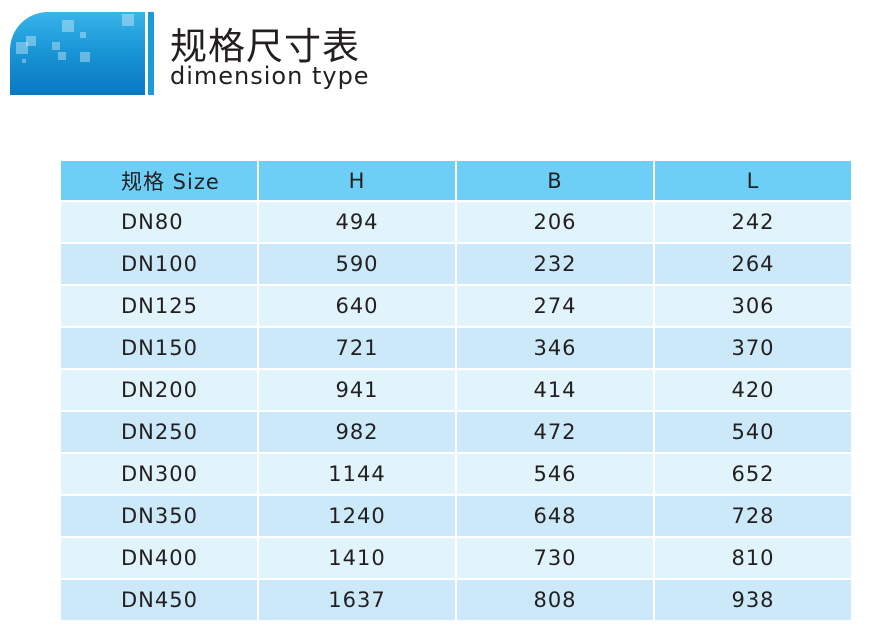 Image resolution: width=886 pixels, height=641 pixels. I want to click on cell-b: 472, so click(555, 432).